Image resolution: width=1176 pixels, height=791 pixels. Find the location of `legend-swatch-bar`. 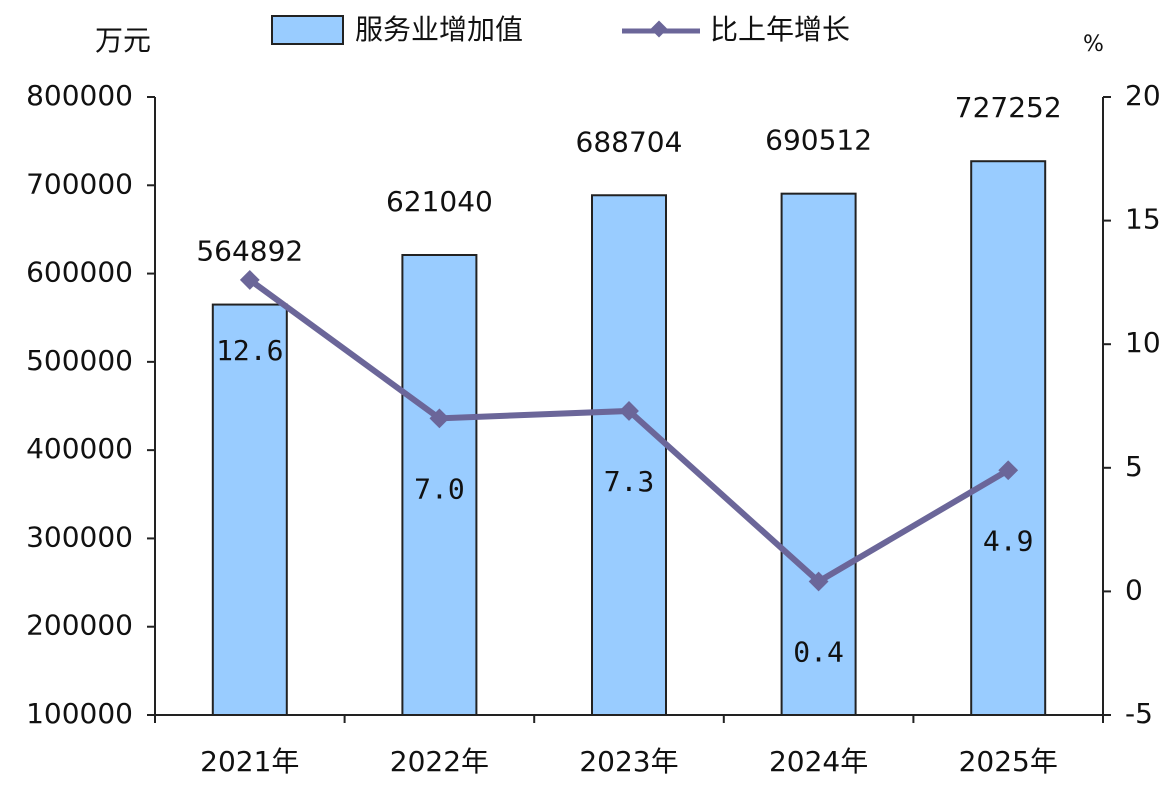

legend-swatch-bar is located at coordinates (307, 30).